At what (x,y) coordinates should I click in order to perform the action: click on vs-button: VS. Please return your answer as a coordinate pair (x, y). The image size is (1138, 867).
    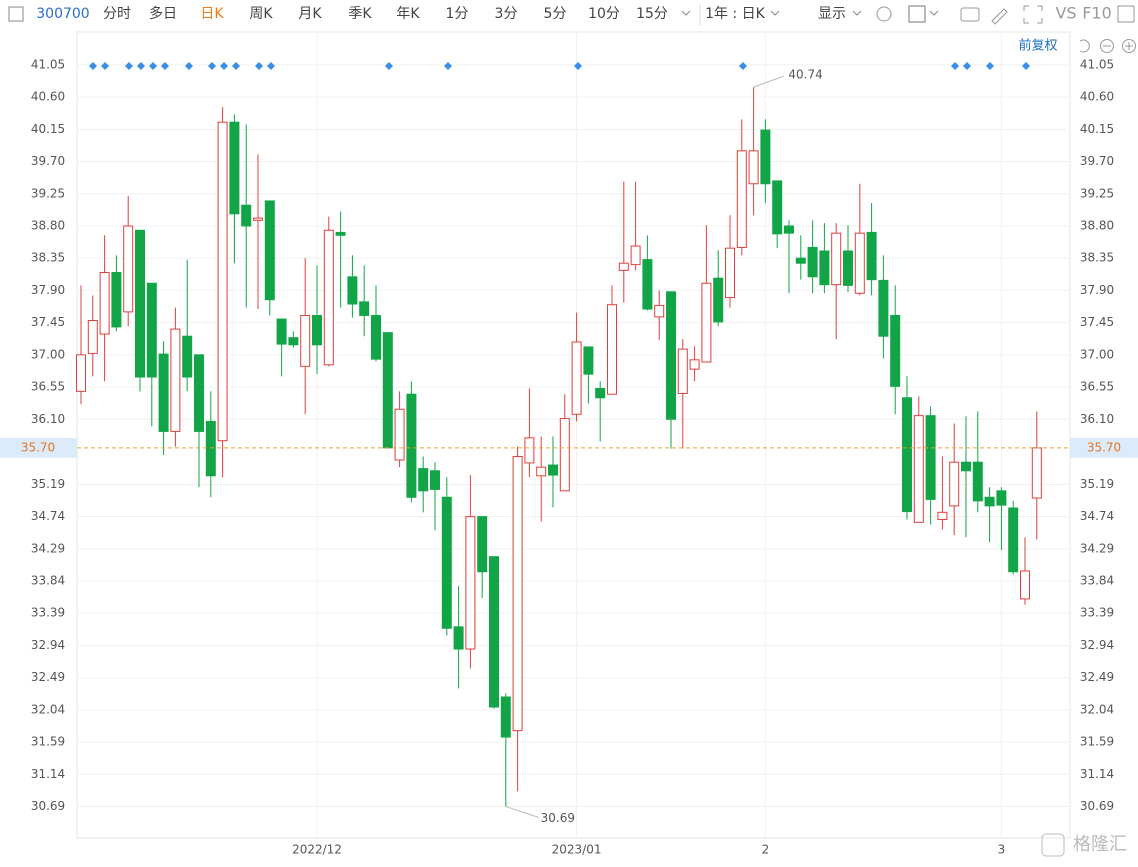
    Looking at the image, I should click on (1065, 13).